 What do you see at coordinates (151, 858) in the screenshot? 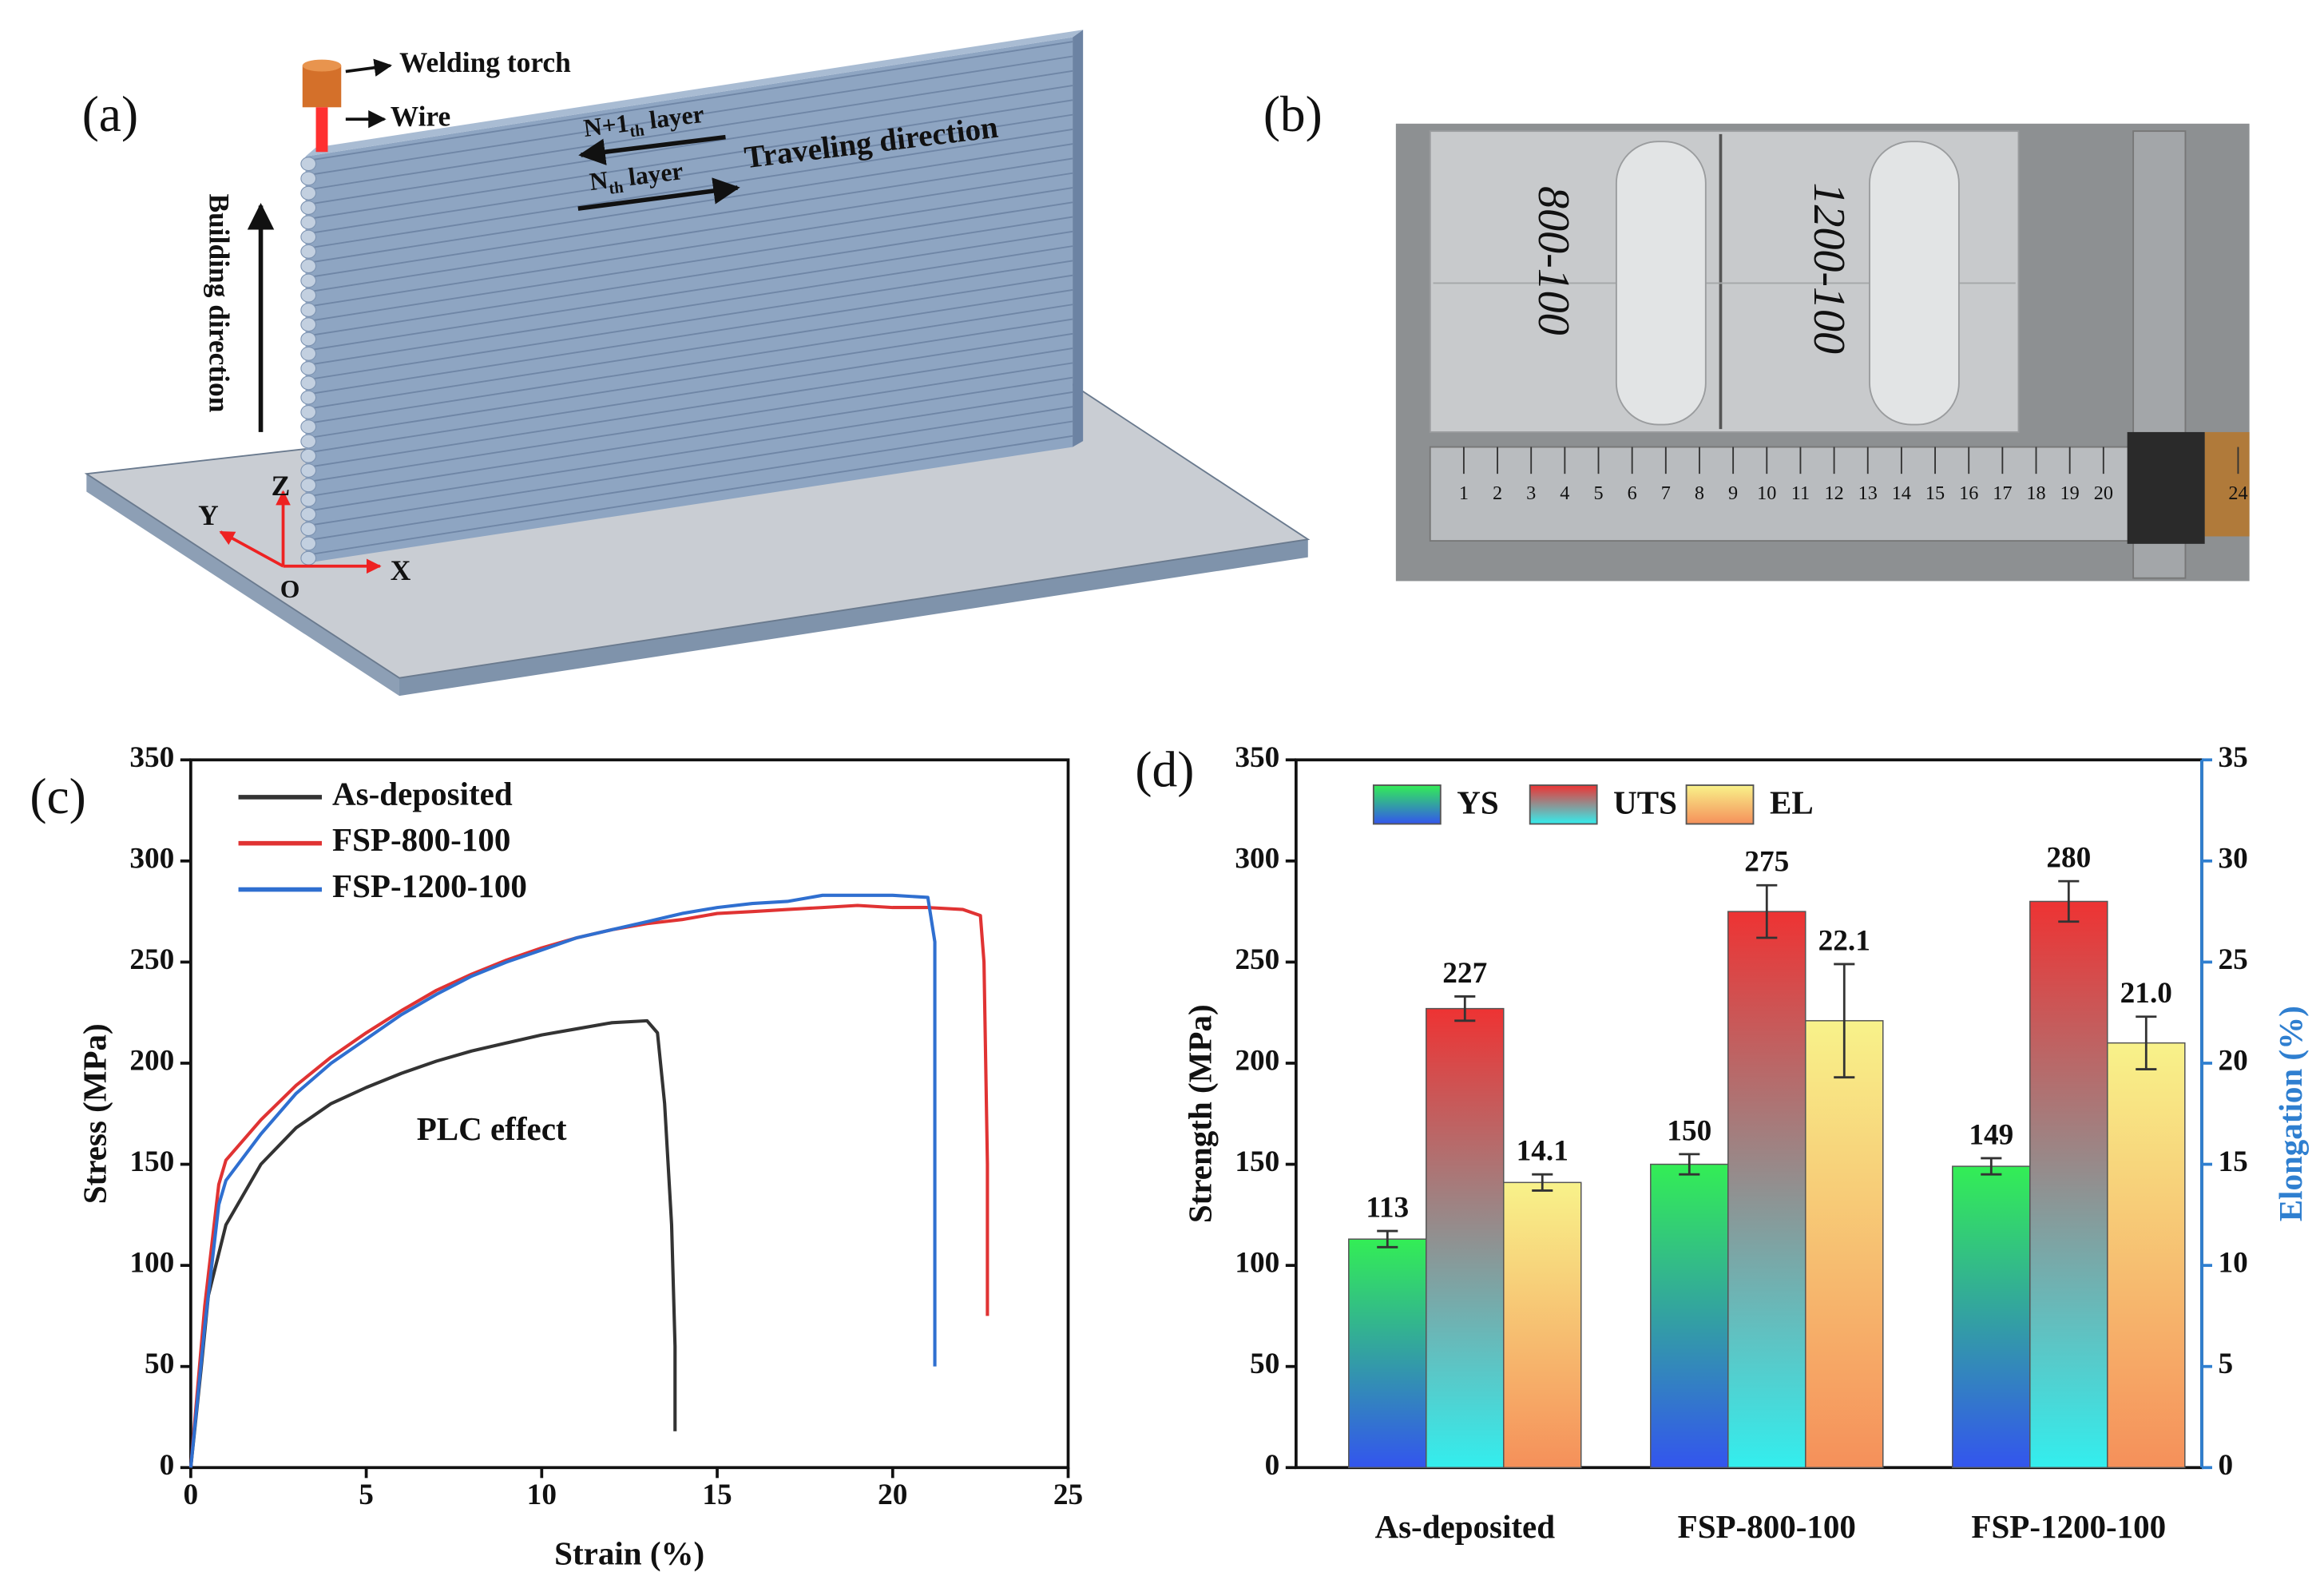
I see `y-tick-label: 300` at bounding box center [151, 858].